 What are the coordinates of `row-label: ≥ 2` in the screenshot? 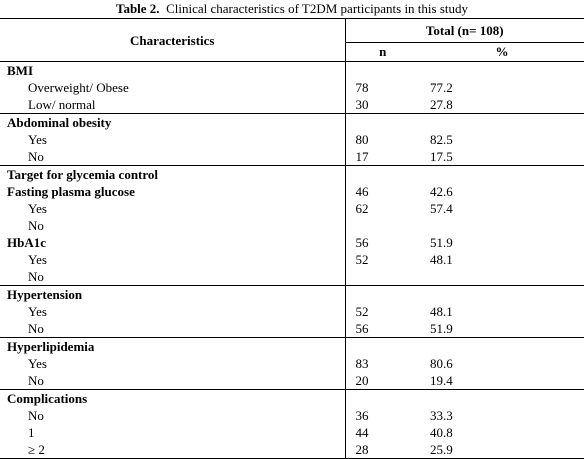 It's located at (36, 449).